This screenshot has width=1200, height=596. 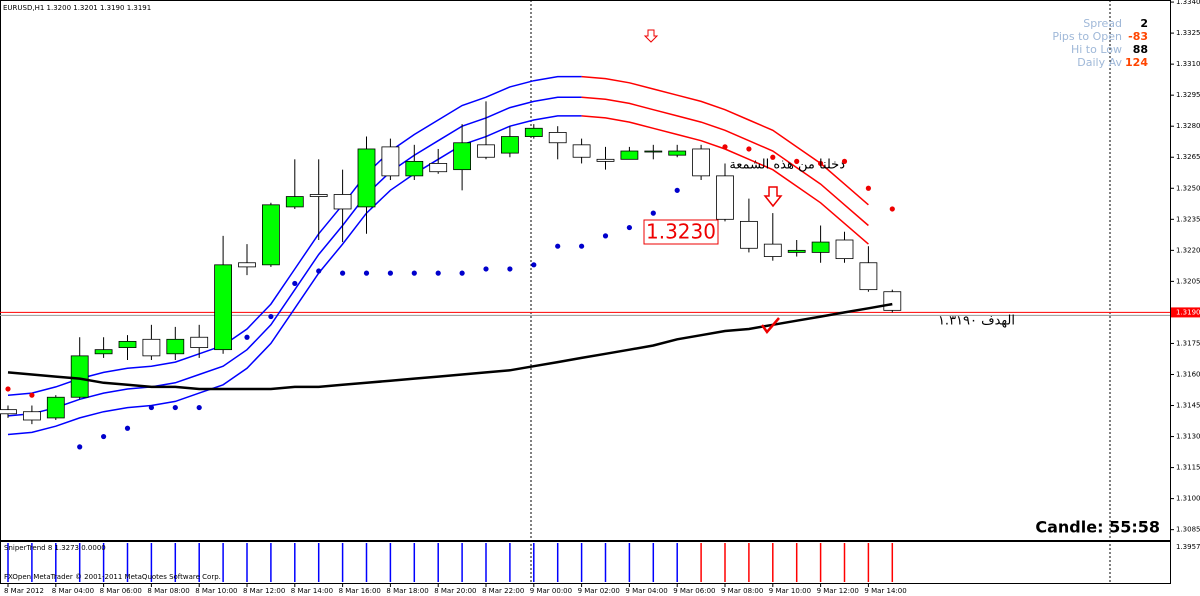 I want to click on y-tick-label: 1.3325, so click(x=1188, y=33).